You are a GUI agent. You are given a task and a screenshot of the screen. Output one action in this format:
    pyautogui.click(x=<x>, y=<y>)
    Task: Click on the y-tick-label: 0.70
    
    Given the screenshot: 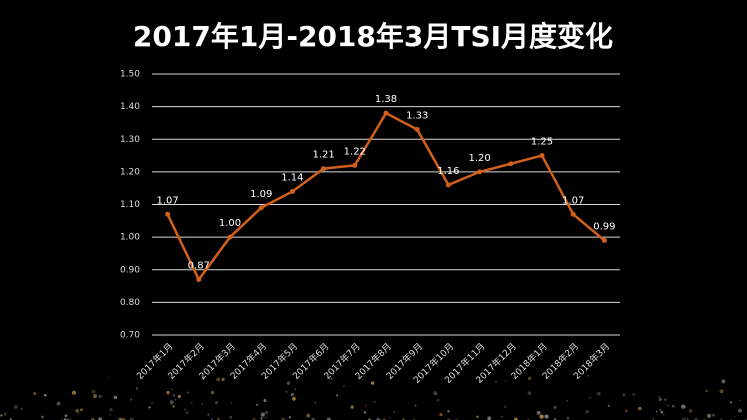 What is the action you would take?
    pyautogui.click(x=130, y=336)
    